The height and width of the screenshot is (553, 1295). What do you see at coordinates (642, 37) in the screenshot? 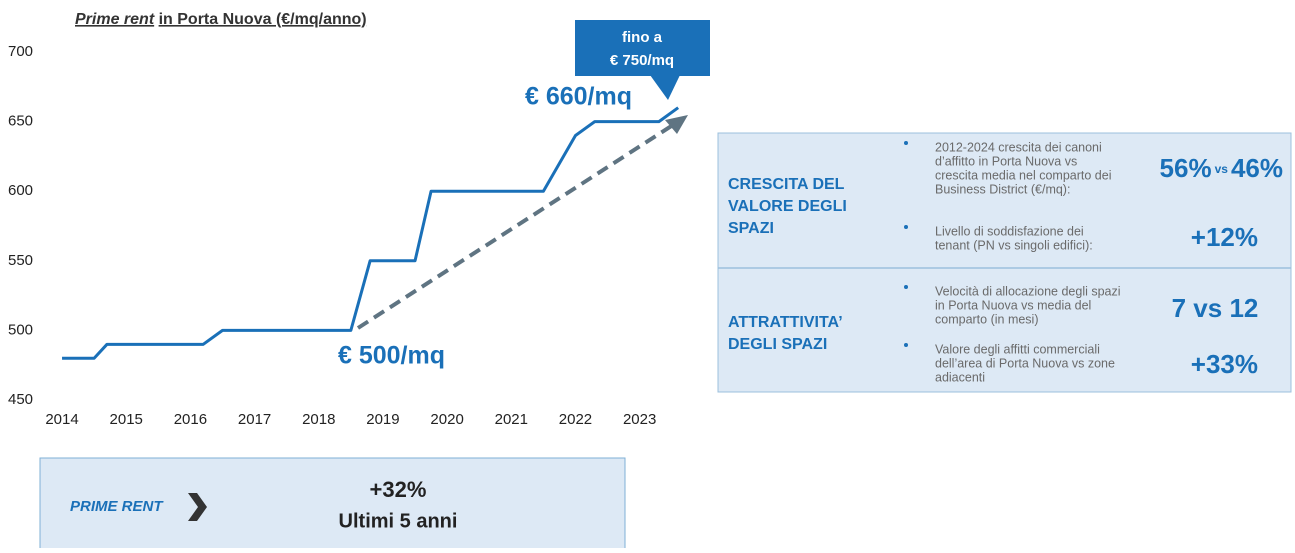
I see `callout-line: fino a` at bounding box center [642, 37].